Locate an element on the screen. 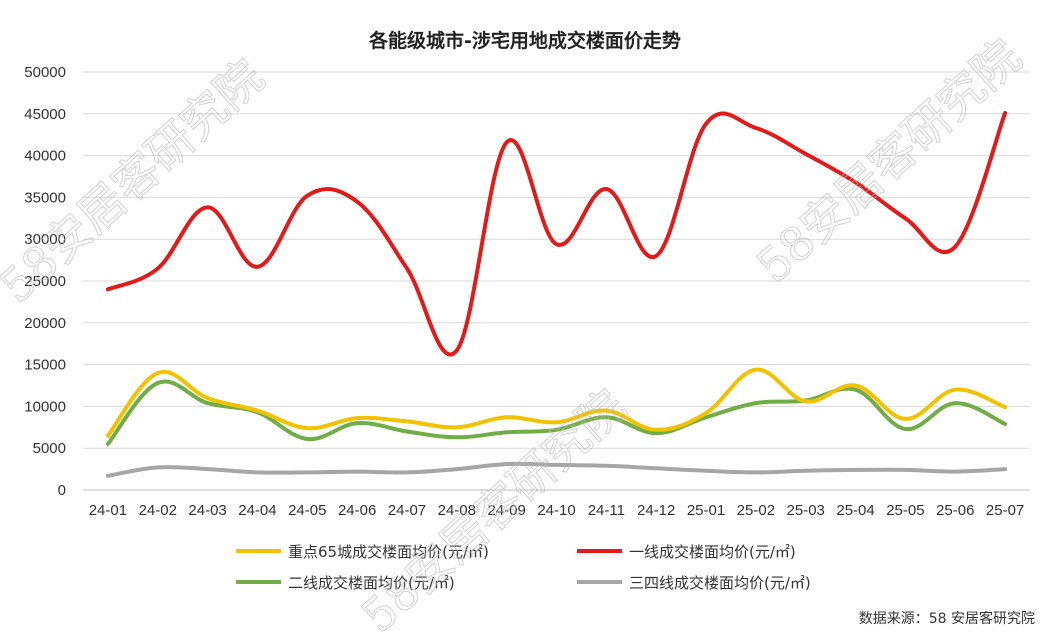 Image resolution: width=1050 pixels, height=643 pixels. x-tick-label: 24-08 is located at coordinates (457, 510).